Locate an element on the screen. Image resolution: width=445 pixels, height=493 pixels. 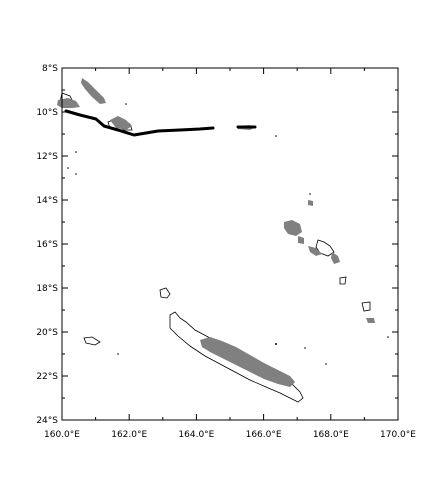
lat-tick-label: 22°S is located at coordinates (47, 377).